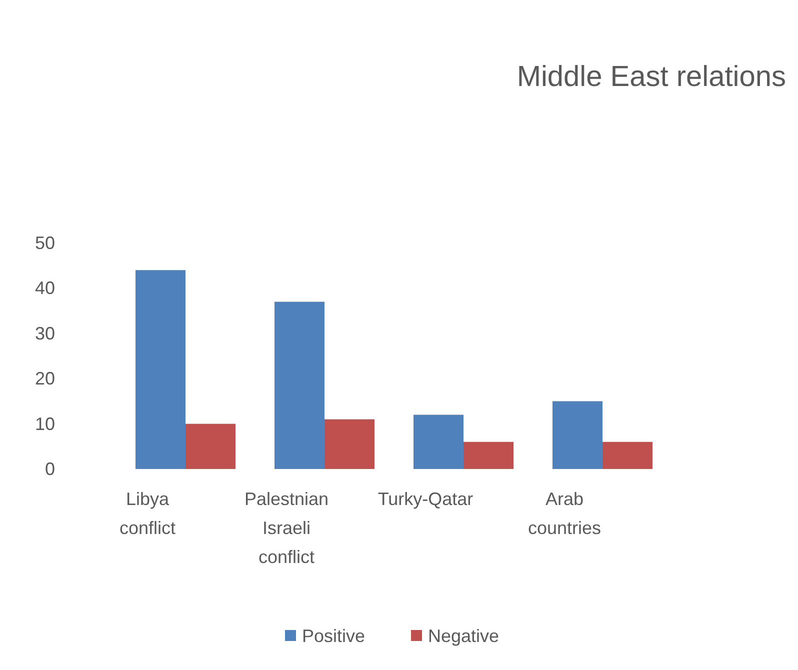 The width and height of the screenshot is (798, 670). I want to click on x-tick-label: Turky-Qatar, so click(426, 499).